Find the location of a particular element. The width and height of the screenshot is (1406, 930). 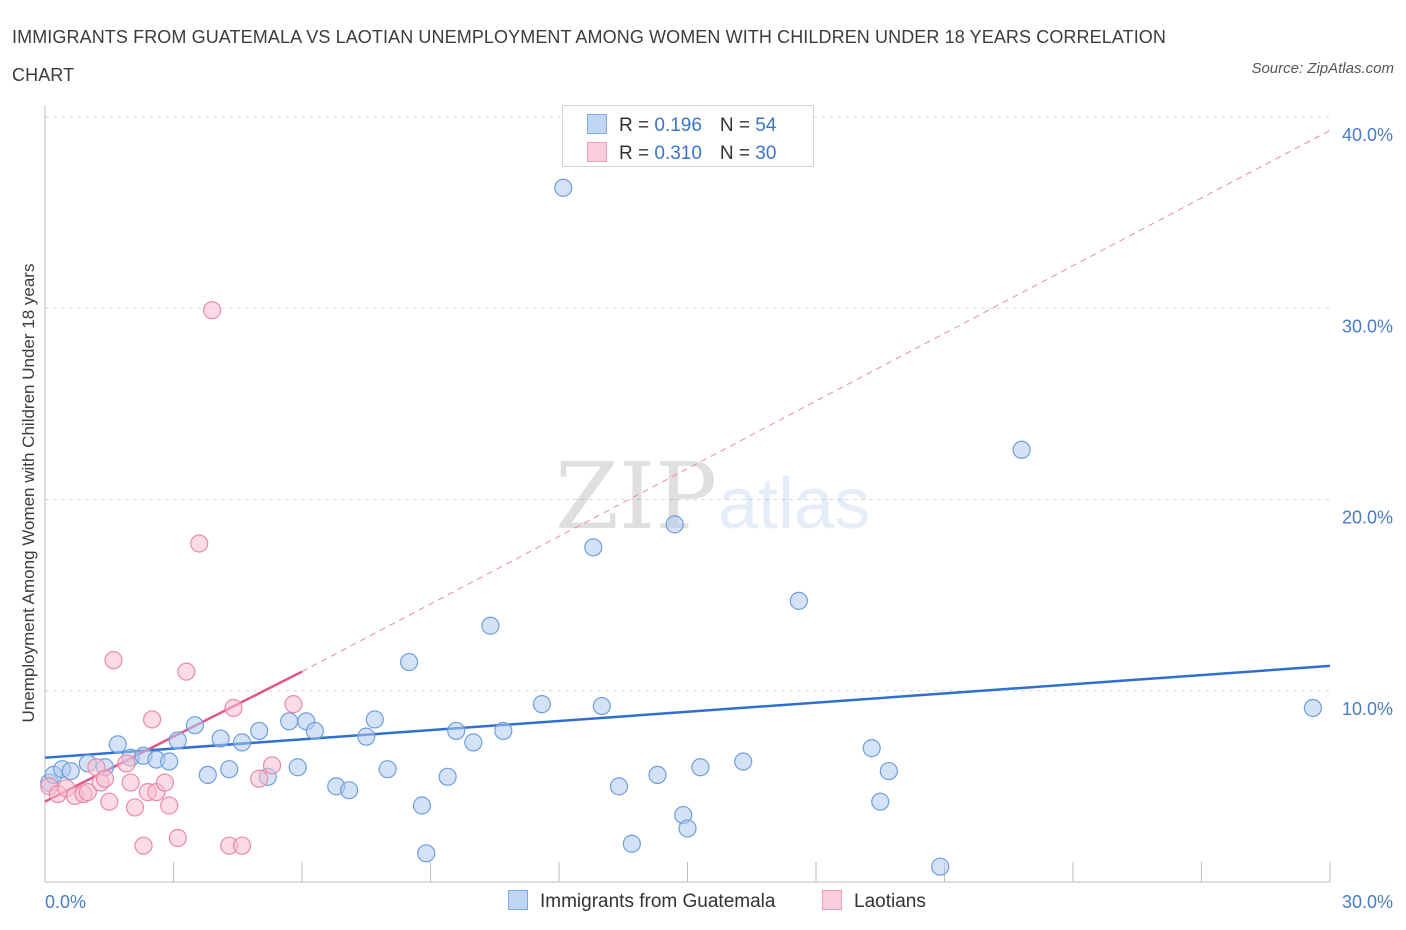

y-tick-label: 30.0% is located at coordinates (1367, 326).